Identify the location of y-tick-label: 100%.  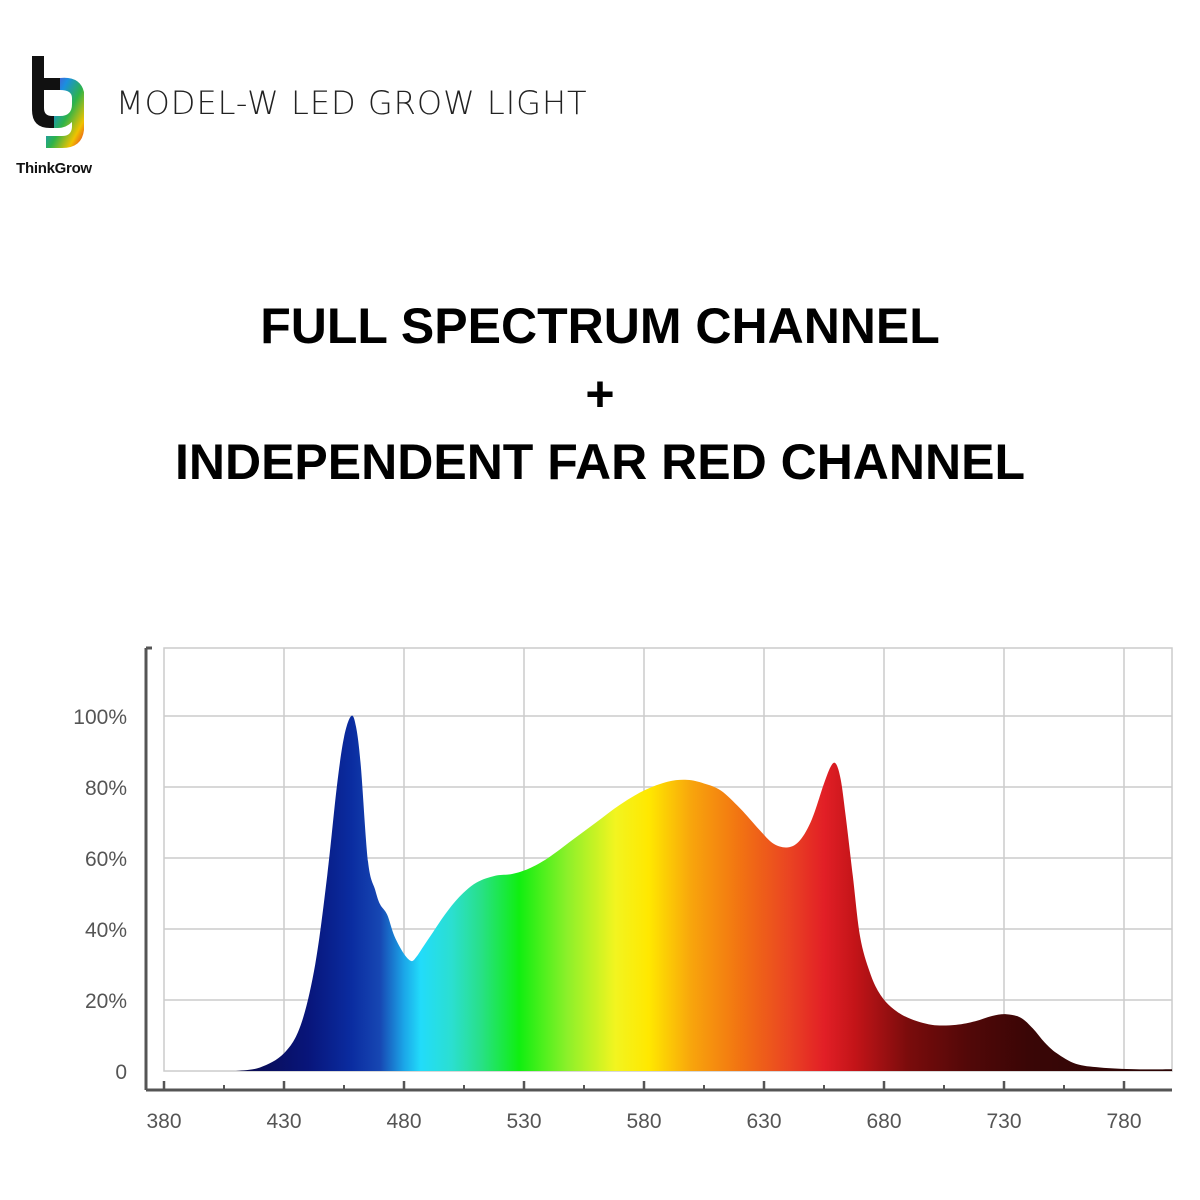
(100, 717).